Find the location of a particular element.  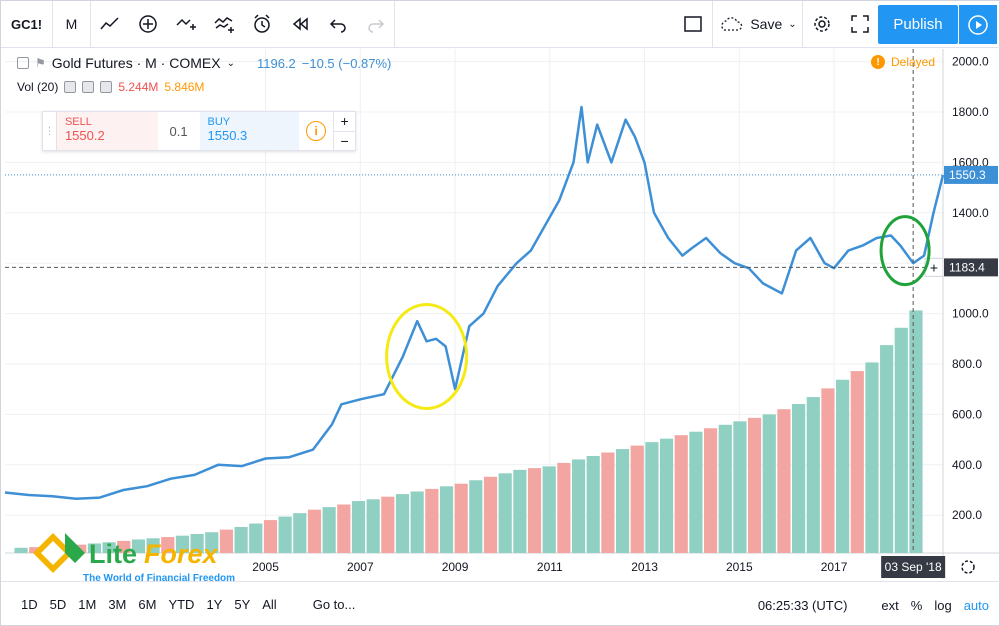

top-toolbar: GC1! M Save ⌄ Publish is located at coordinates (500, 24).